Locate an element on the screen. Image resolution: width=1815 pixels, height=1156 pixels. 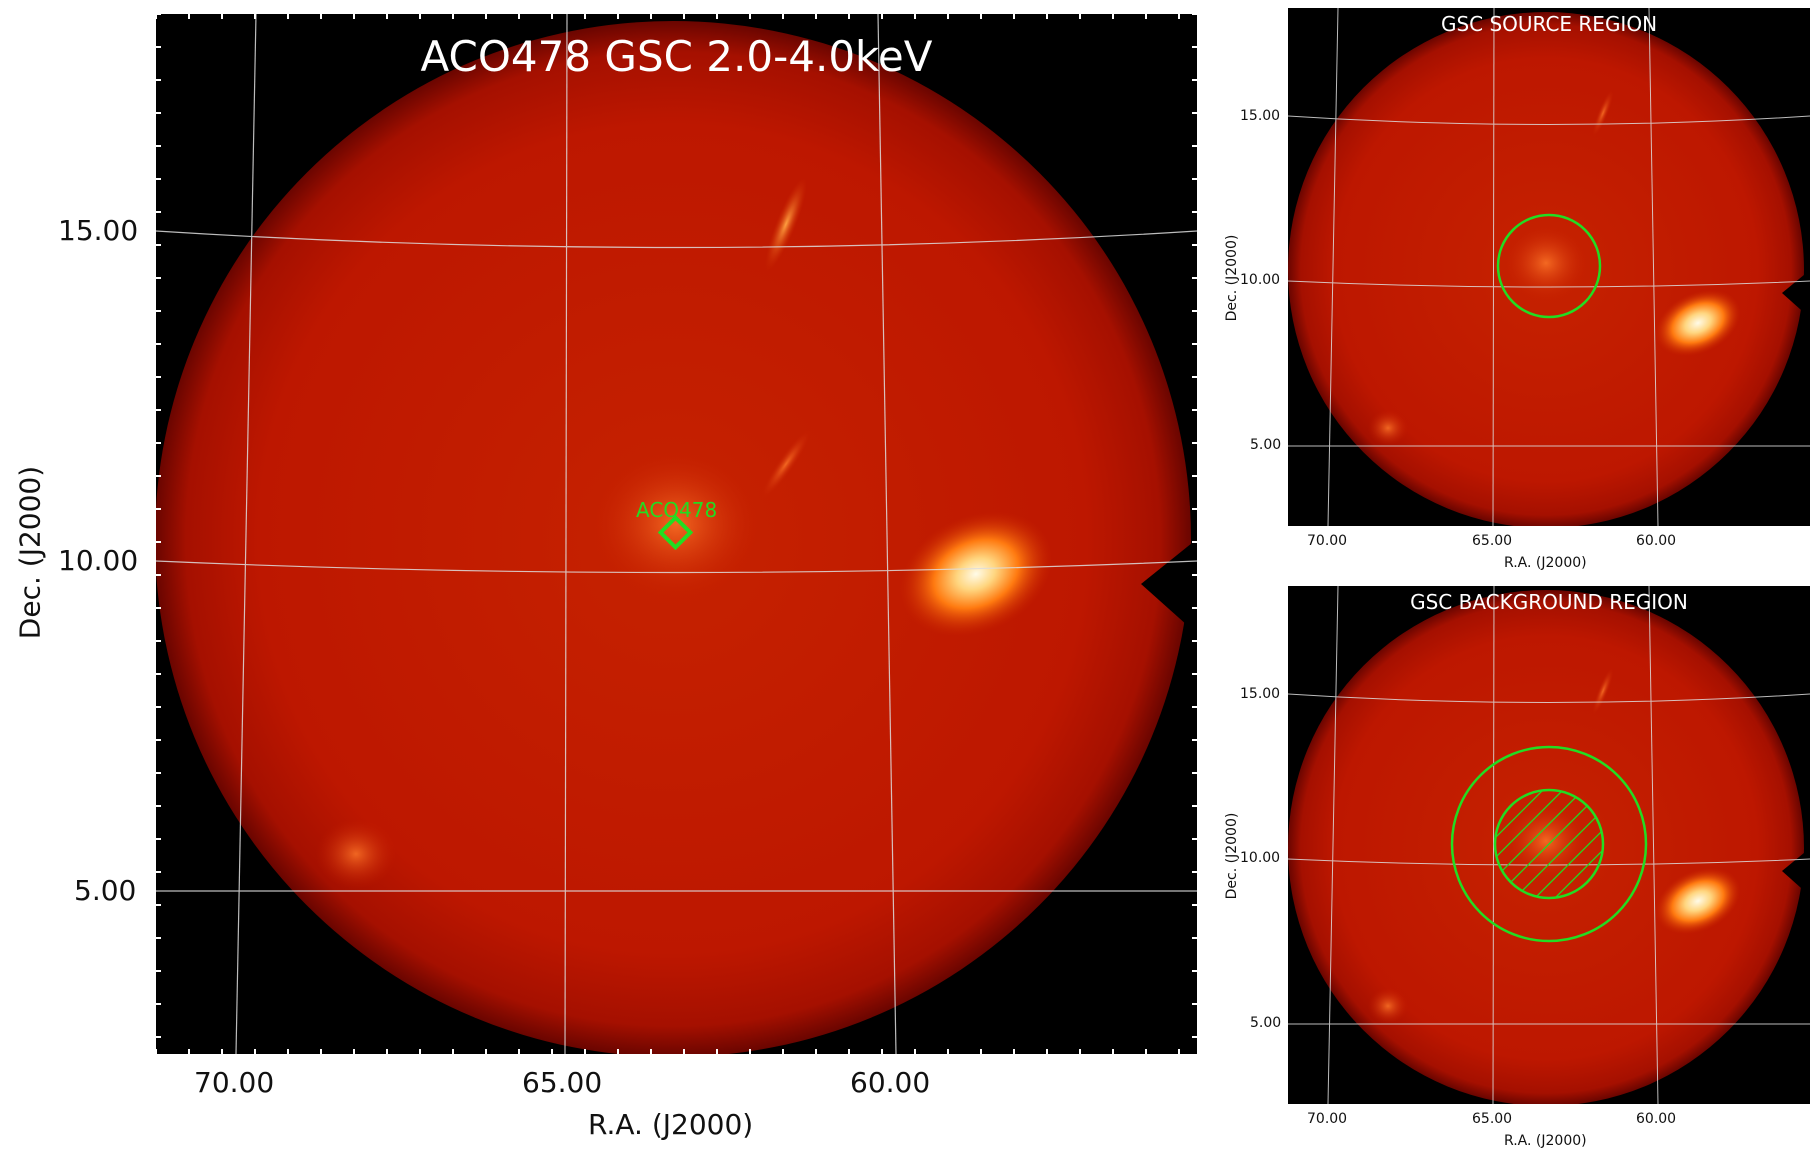
src-ytick-15: 15.00 is located at coordinates (1260, 116).